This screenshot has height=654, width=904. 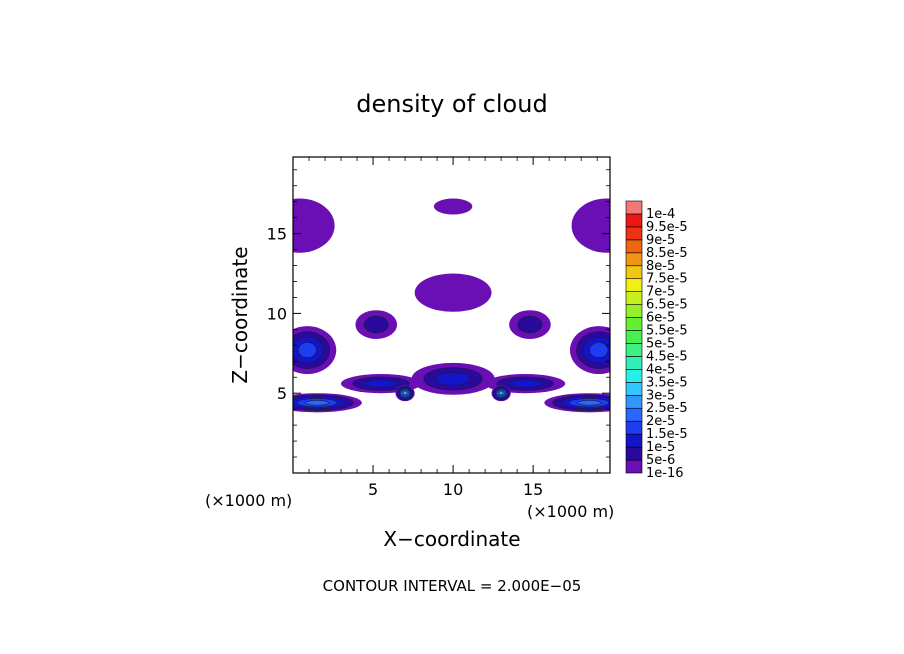 What do you see at coordinates (660, 343) in the screenshot?
I see `colorbar-label: 5e-5` at bounding box center [660, 343].